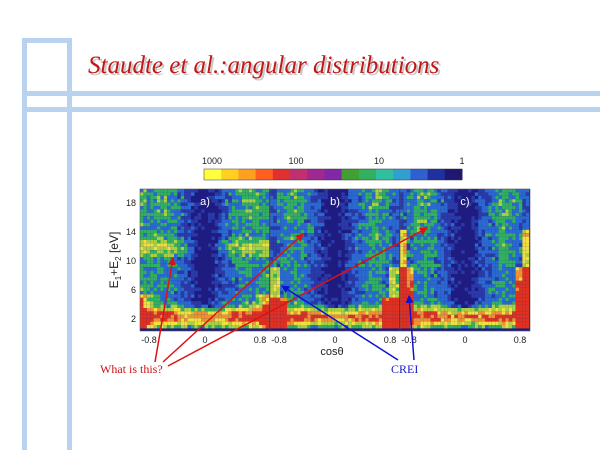 This screenshot has height=450, width=600. I want to click on arrow-what-to-c, so click(297, 297).